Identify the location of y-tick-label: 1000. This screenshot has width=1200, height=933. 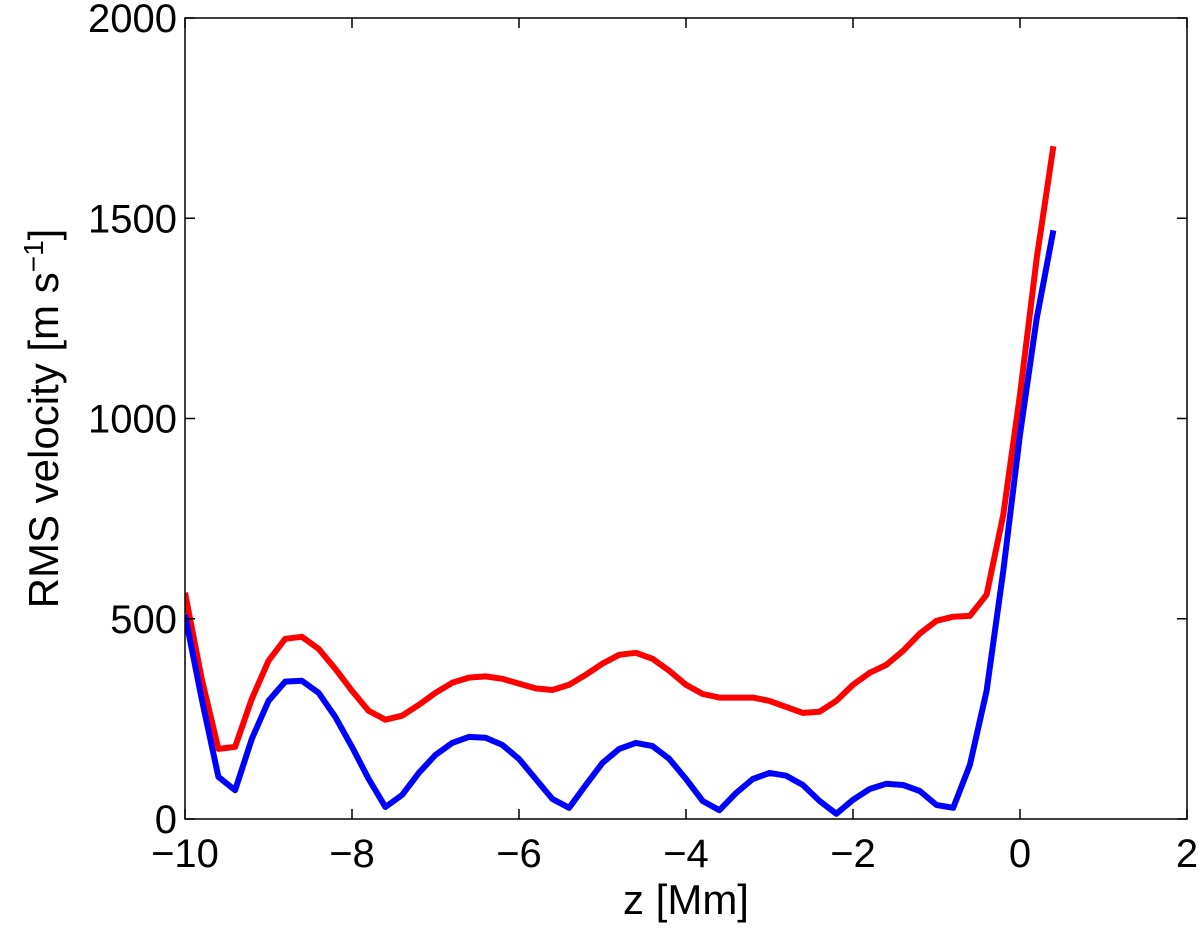
(132, 420).